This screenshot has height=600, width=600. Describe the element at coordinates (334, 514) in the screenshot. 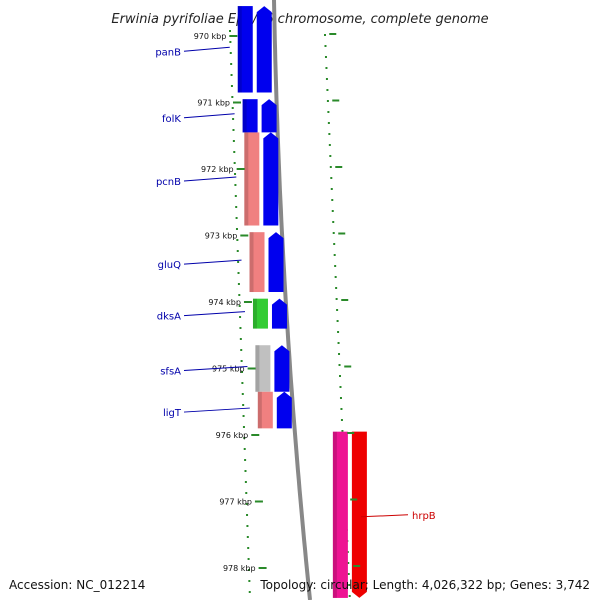

I see `feature-shade-hrpB` at that location.